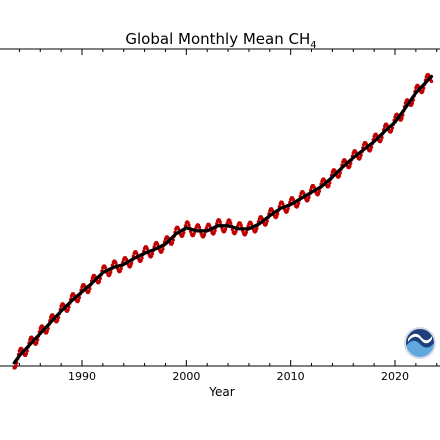 The image size is (440, 440). Describe the element at coordinates (228, 363) in the screenshot. I see `x-axis-ticks` at that location.